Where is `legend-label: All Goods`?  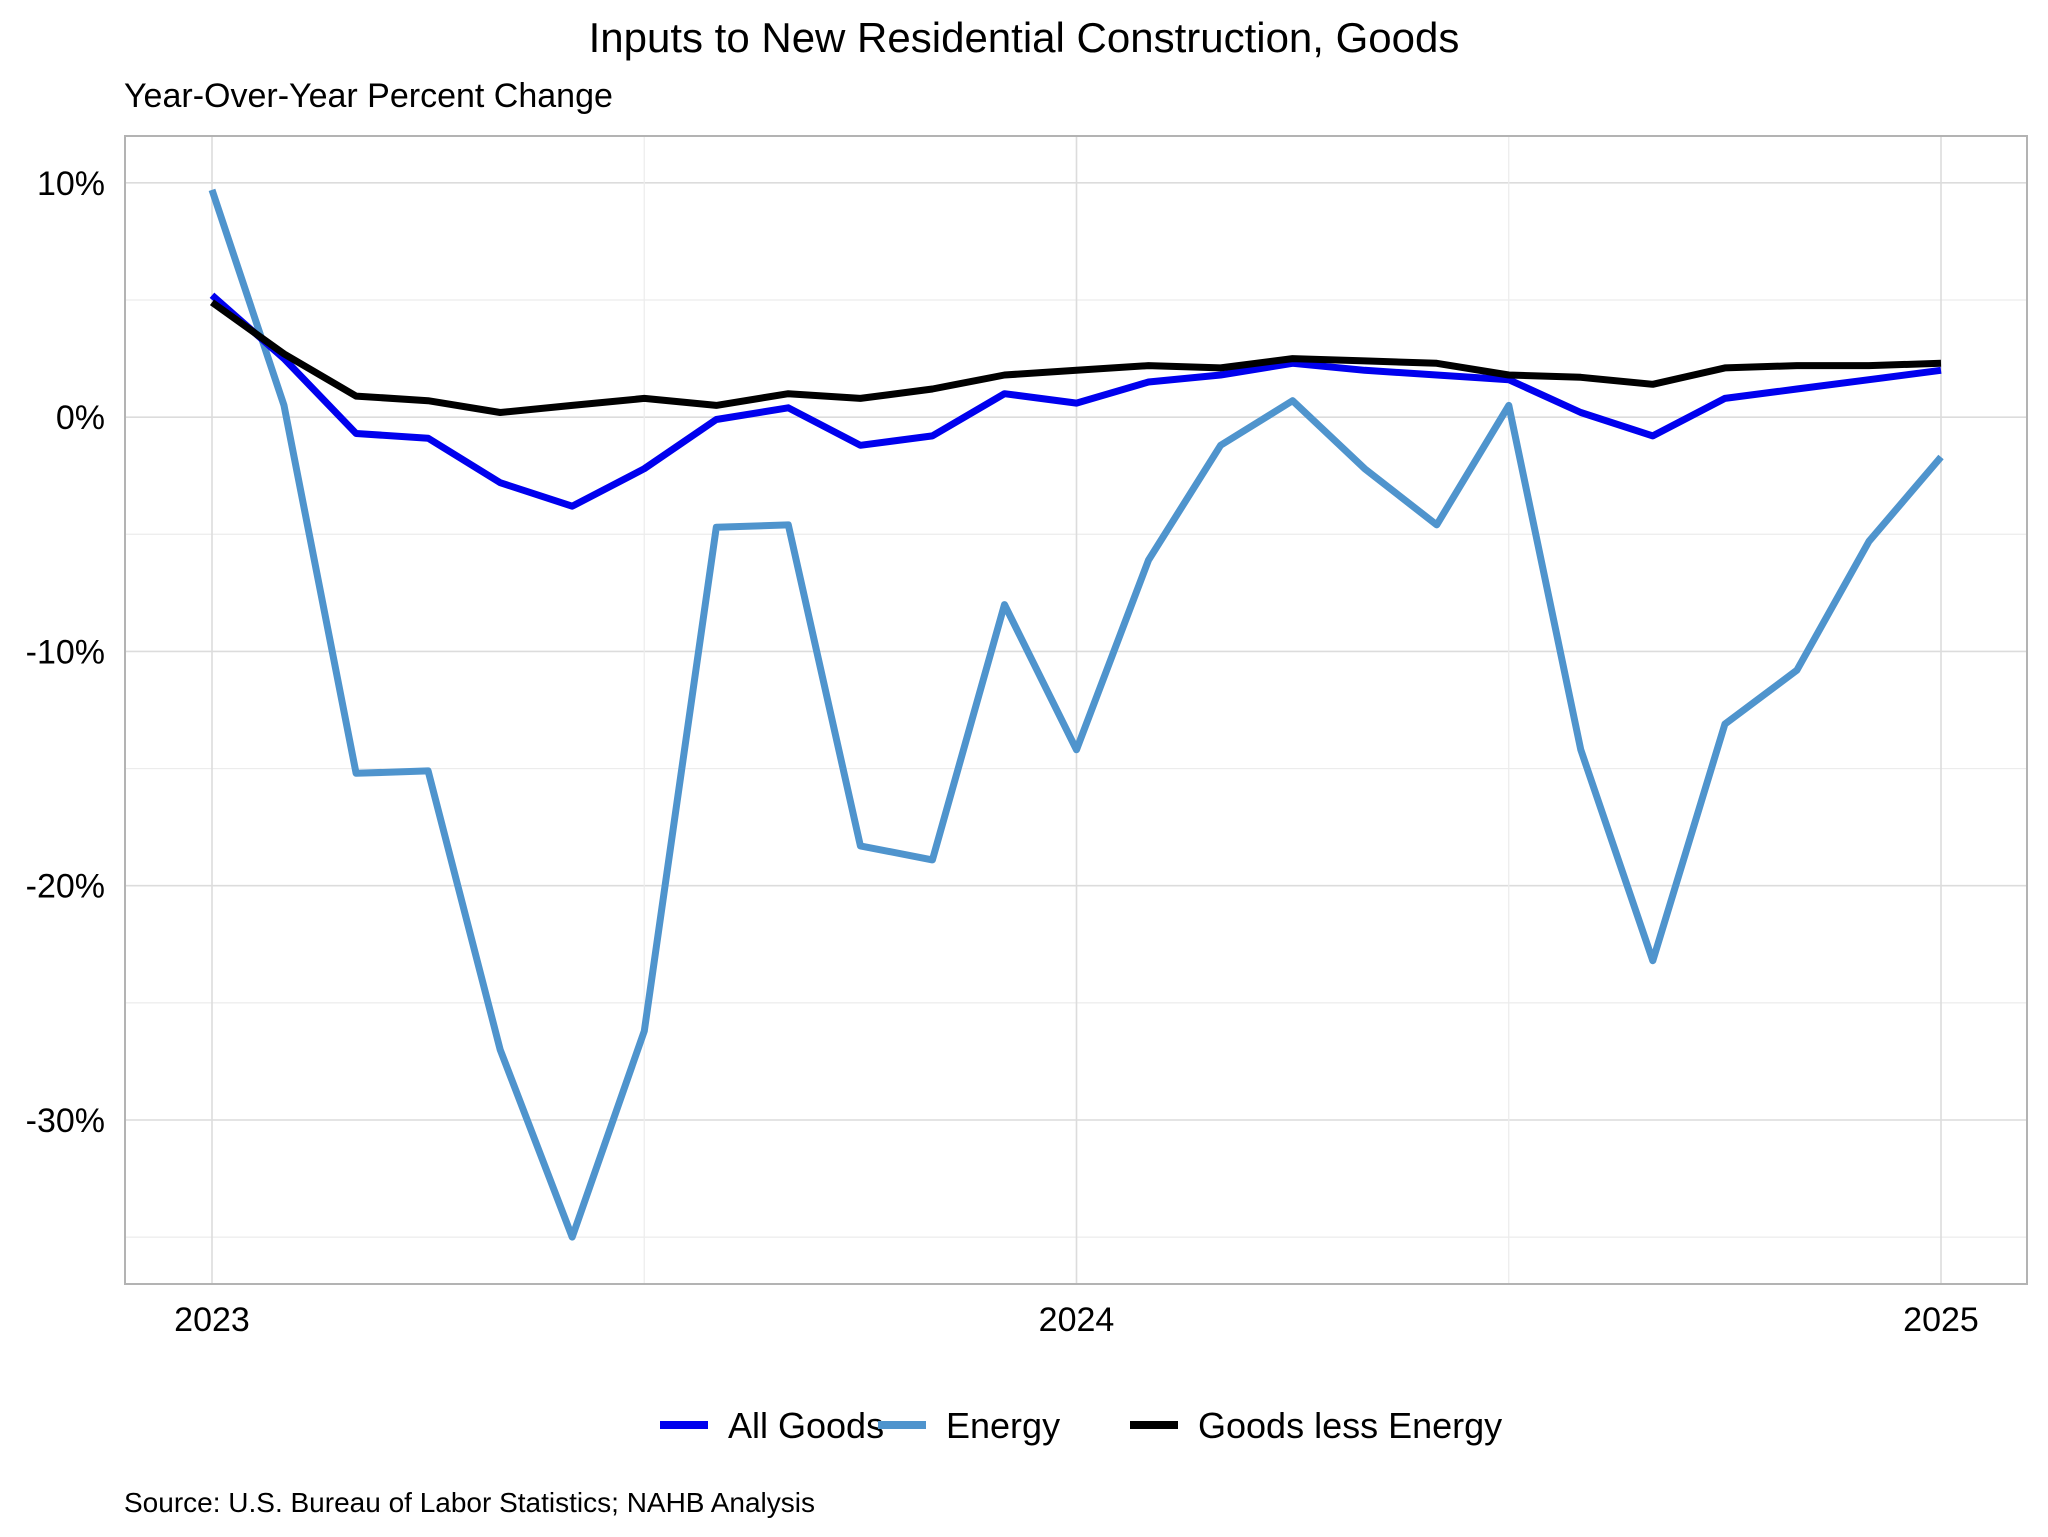
legend-label: All Goods is located at coordinates (806, 1425).